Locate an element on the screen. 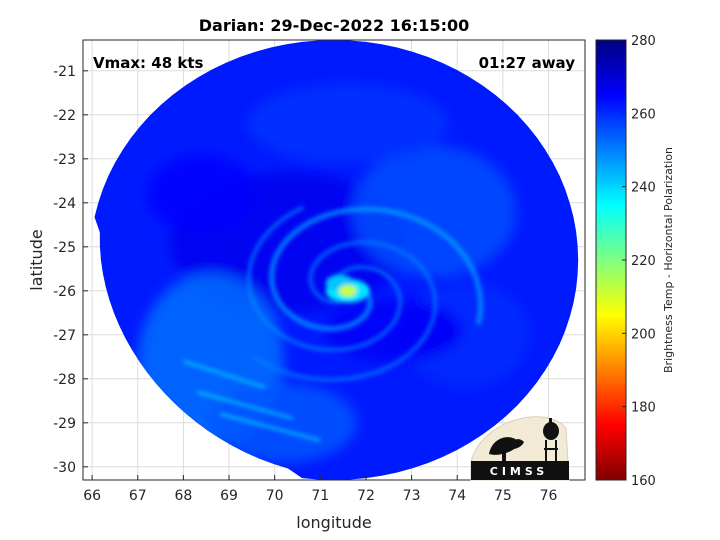  x-tick-label: 67 is located at coordinates (138, 496).